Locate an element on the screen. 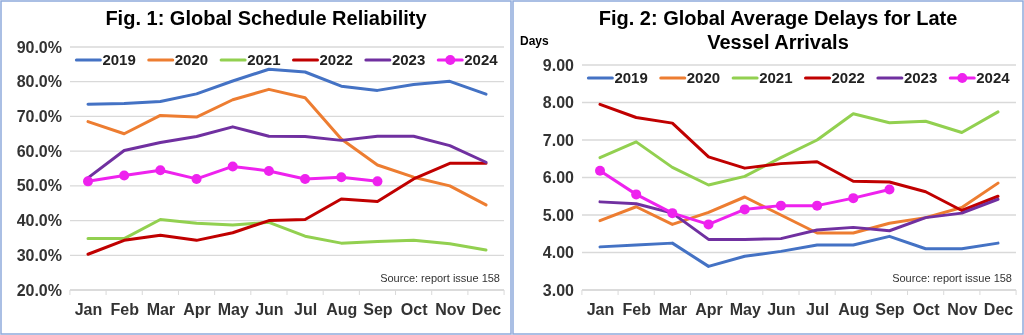 The height and width of the screenshot is (335, 1024). y-tick-label: 50.0% is located at coordinates (39, 186).